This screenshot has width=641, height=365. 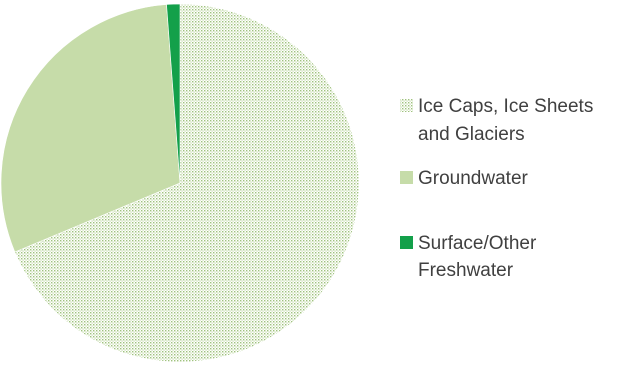 I want to click on legend-swatch-surface-other, so click(x=406, y=242).